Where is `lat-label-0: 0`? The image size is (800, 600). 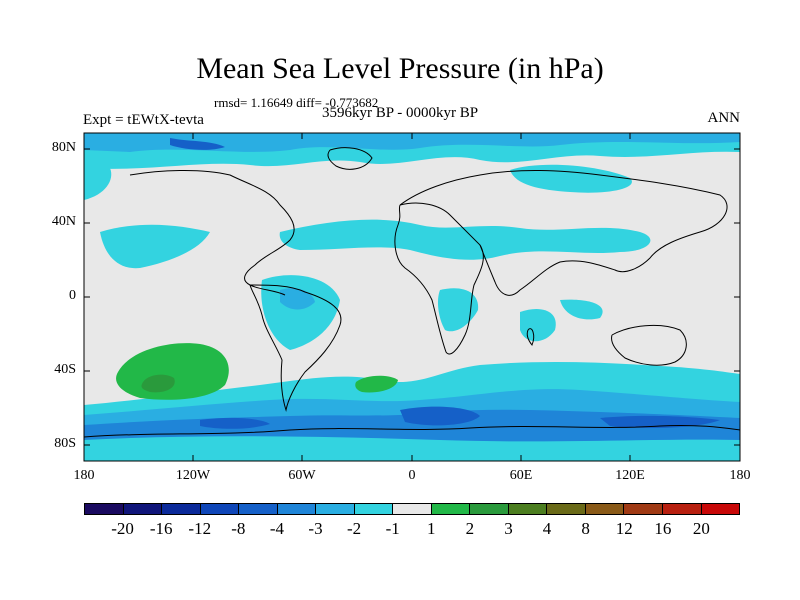 lat-label-0: 0 is located at coordinates (72, 295).